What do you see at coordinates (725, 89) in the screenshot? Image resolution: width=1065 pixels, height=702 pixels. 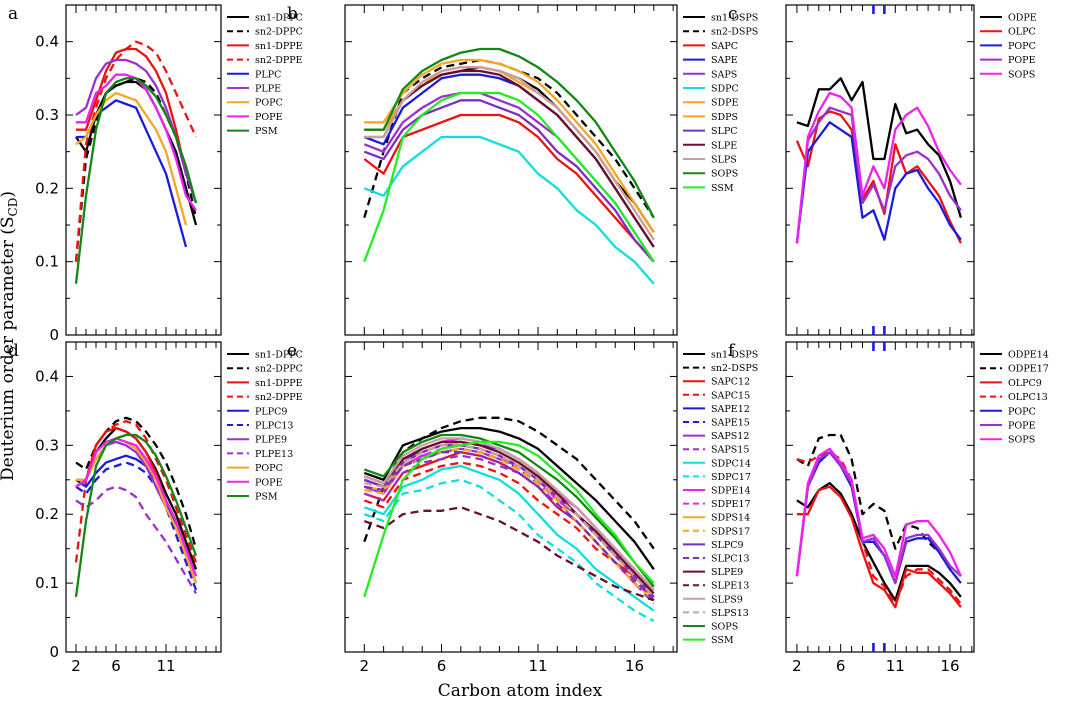 I see `legend-label: SDPC` at bounding box center [725, 89].